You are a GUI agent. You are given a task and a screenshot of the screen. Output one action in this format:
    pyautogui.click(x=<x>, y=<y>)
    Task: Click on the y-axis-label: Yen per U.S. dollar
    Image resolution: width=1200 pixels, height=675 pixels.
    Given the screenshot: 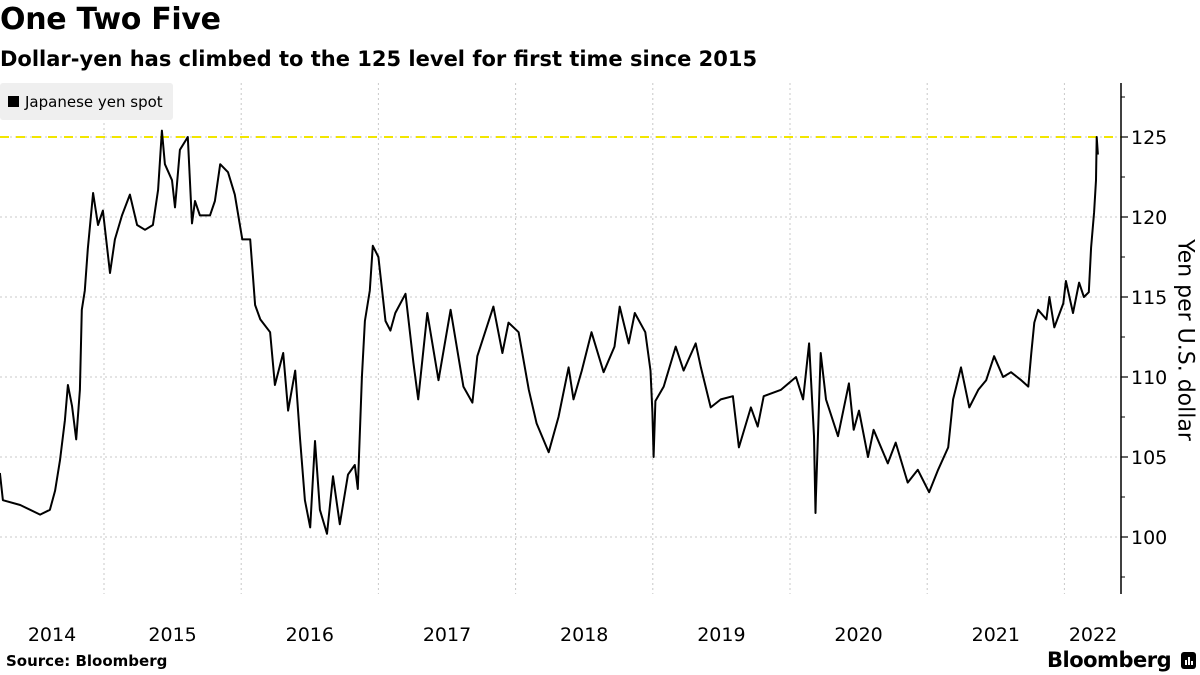 What is the action you would take?
    pyautogui.click(x=1185, y=340)
    